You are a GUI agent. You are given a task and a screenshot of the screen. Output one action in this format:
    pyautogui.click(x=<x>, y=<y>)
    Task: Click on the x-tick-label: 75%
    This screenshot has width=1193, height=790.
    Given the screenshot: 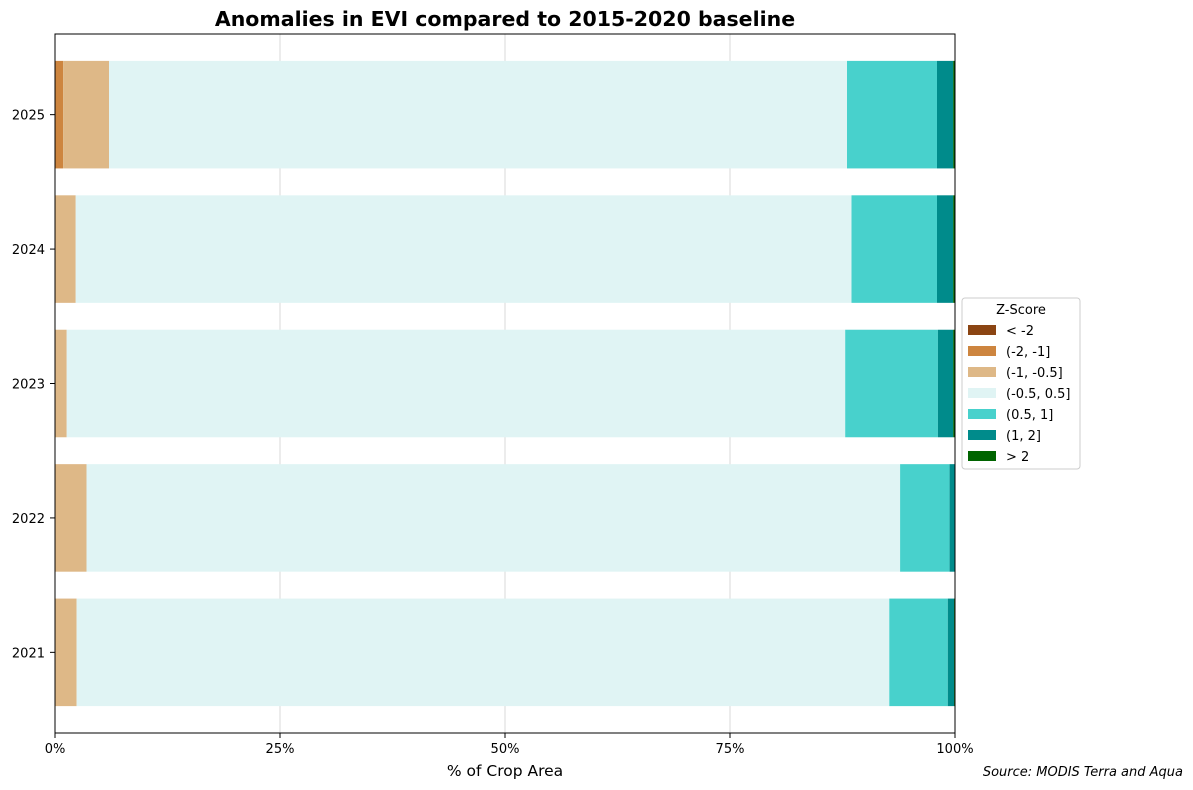 What is the action you would take?
    pyautogui.click(x=730, y=749)
    